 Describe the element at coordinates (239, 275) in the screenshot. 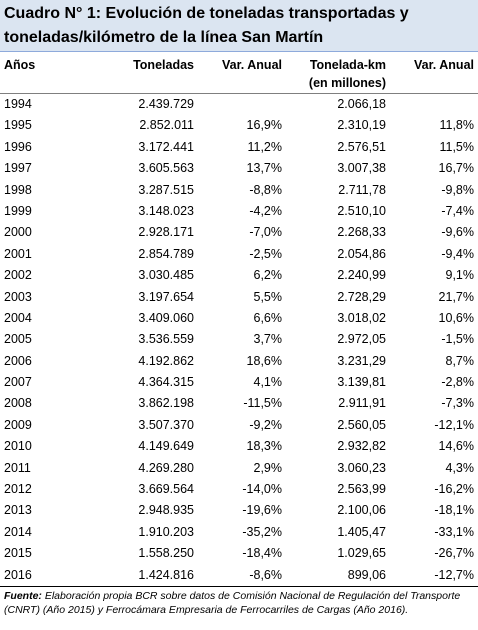

I see `table-row: 2002 3.030.485 6,2% 2.240,99 9,1%` at that location.